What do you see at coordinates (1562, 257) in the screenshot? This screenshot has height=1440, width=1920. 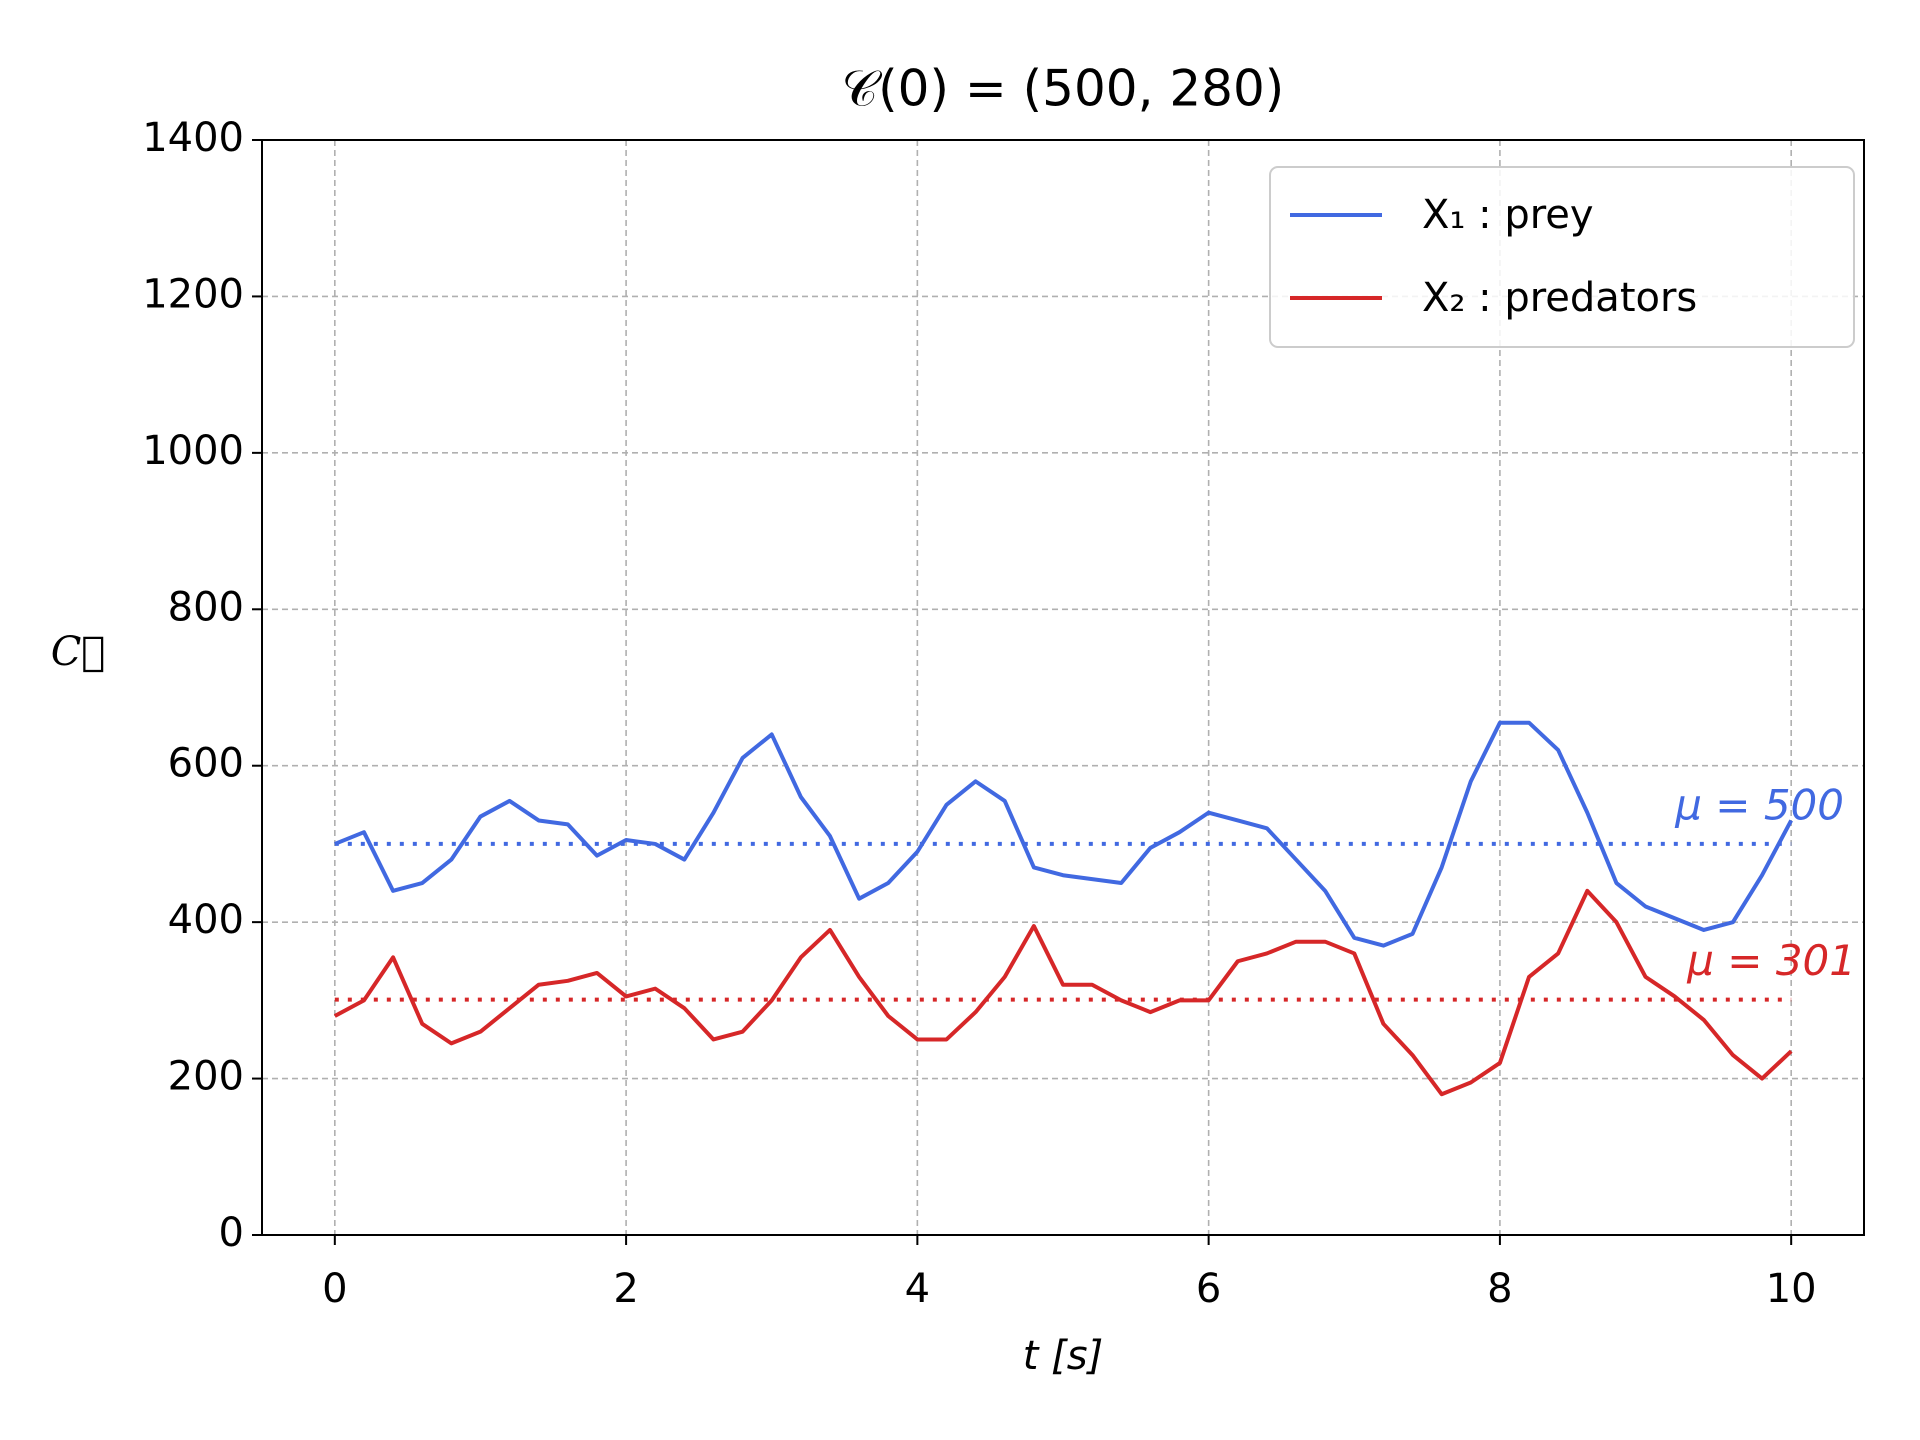 I see `legend-box` at bounding box center [1562, 257].